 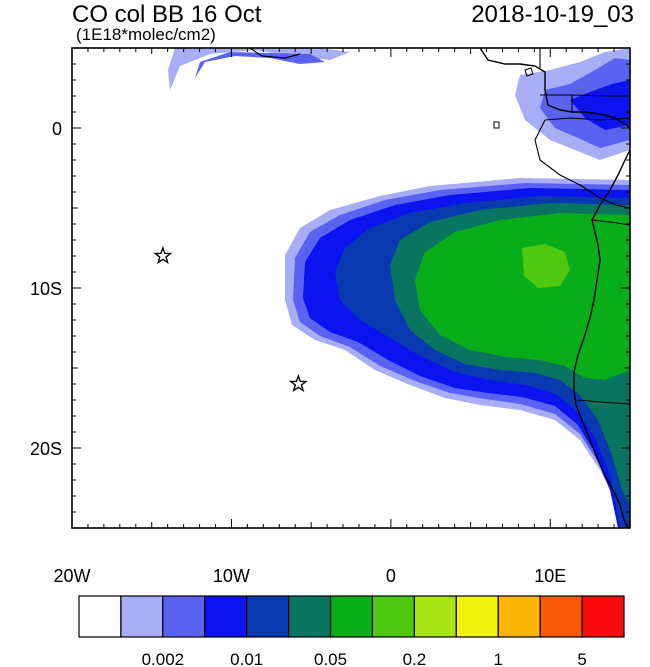 I want to click on units-label: (1E18*molec/cm2), so click(x=146, y=34).